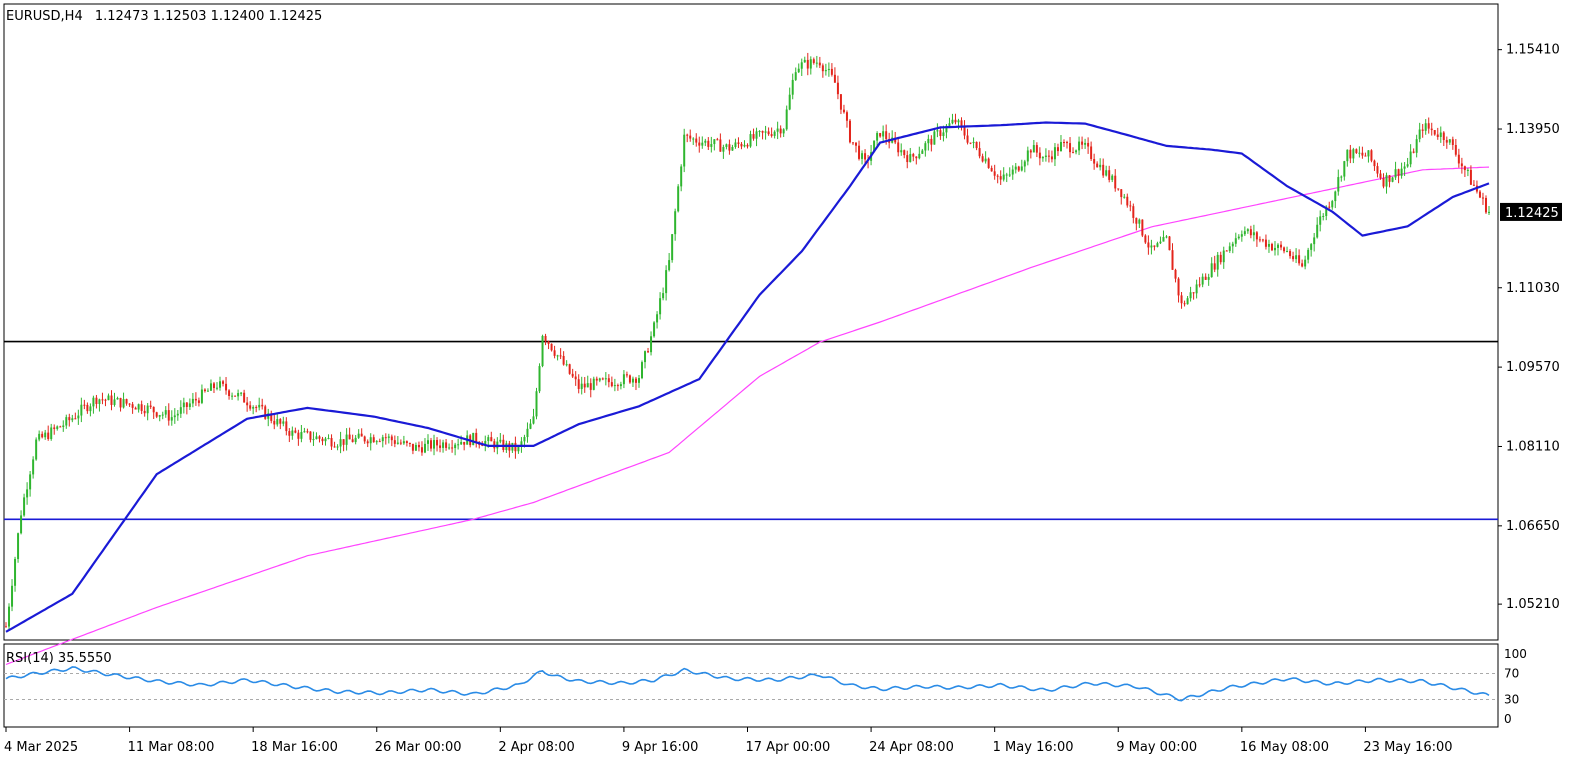 Image resolution: width=1582 pixels, height=772 pixels. Describe the element at coordinates (1533, 288) in the screenshot. I see `price-tick-label: 1.11030` at that location.